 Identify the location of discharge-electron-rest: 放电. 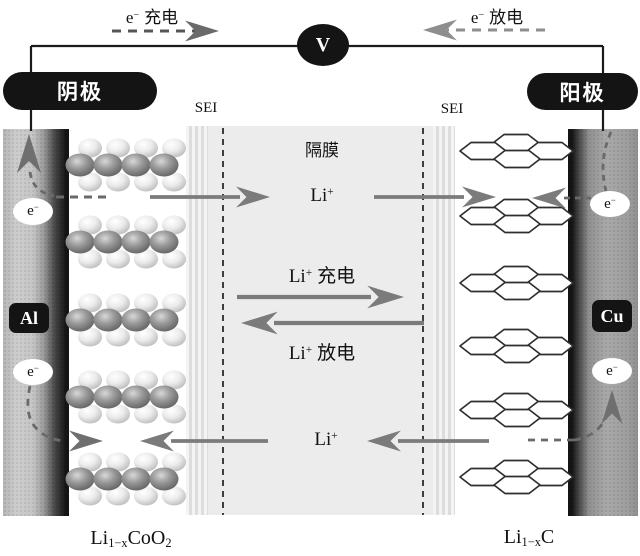
(506, 17).